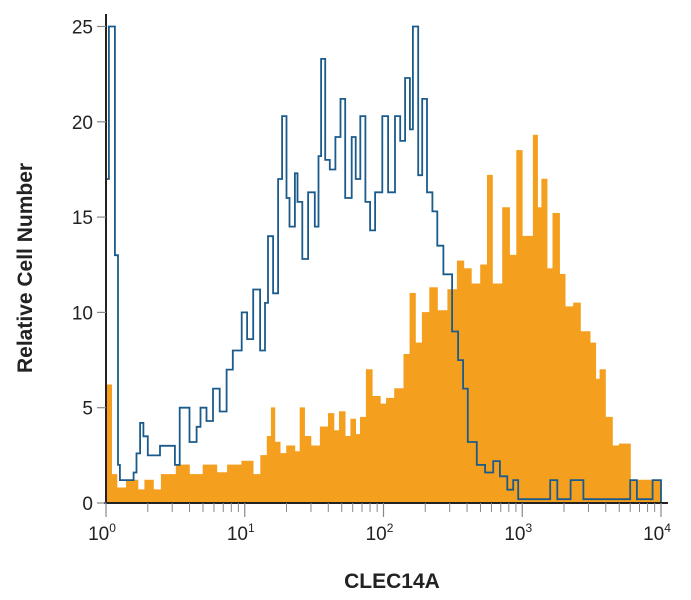  What do you see at coordinates (518, 533) in the screenshot?
I see `x-tick-label: 10³` at bounding box center [518, 533].